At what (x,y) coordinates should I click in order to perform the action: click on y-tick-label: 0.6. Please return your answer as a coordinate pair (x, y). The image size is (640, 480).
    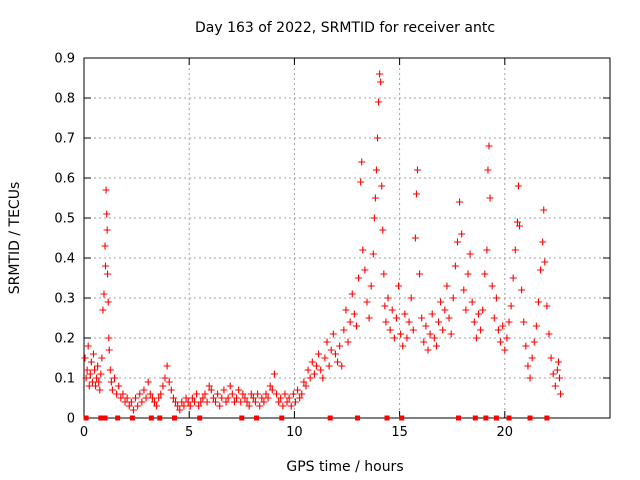
    Looking at the image, I should click on (64, 179).